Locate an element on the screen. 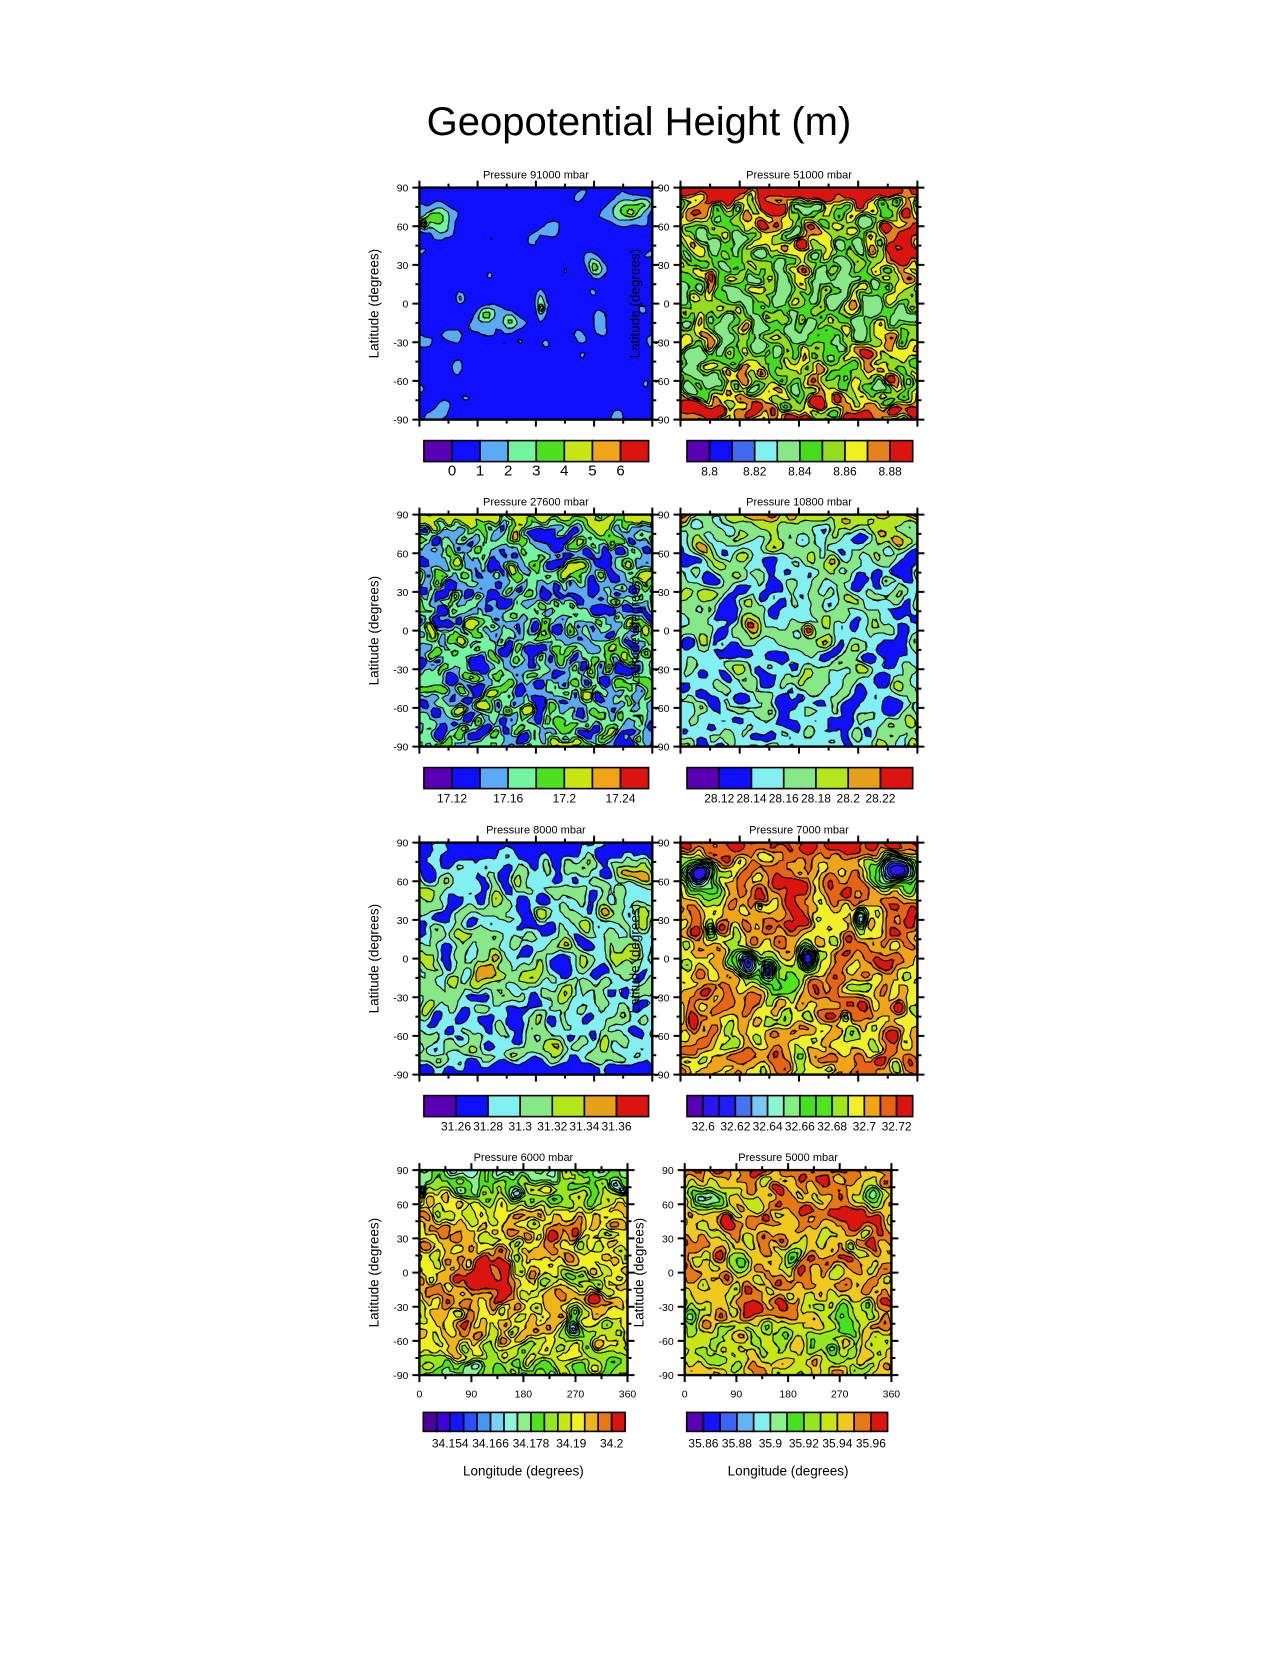 Image resolution: width=1275 pixels, height=1655 pixels. svg-text: Pressure 10800 mbar is located at coordinates (799, 503).